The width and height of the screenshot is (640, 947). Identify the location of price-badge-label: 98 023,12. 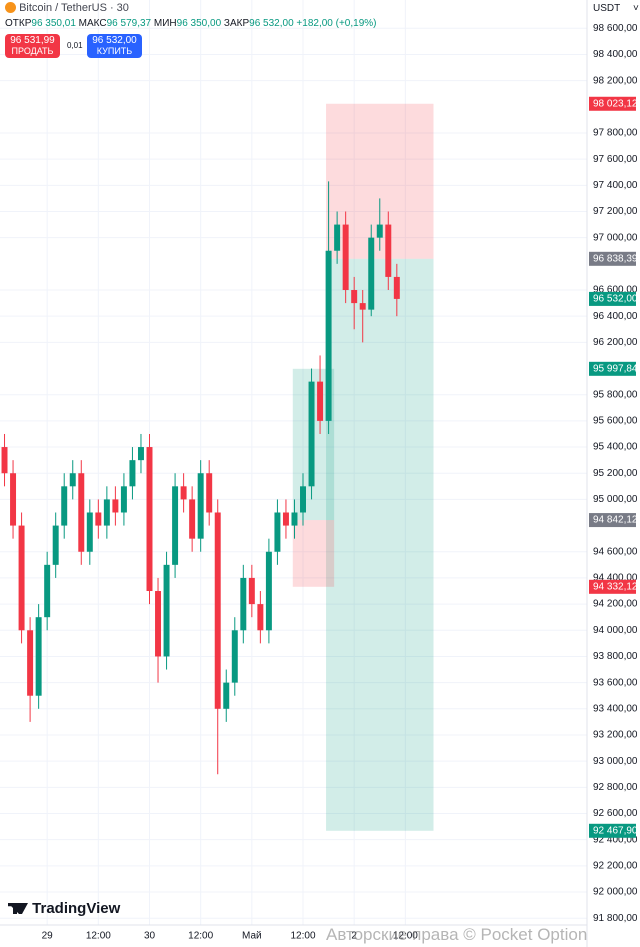
(615, 103).